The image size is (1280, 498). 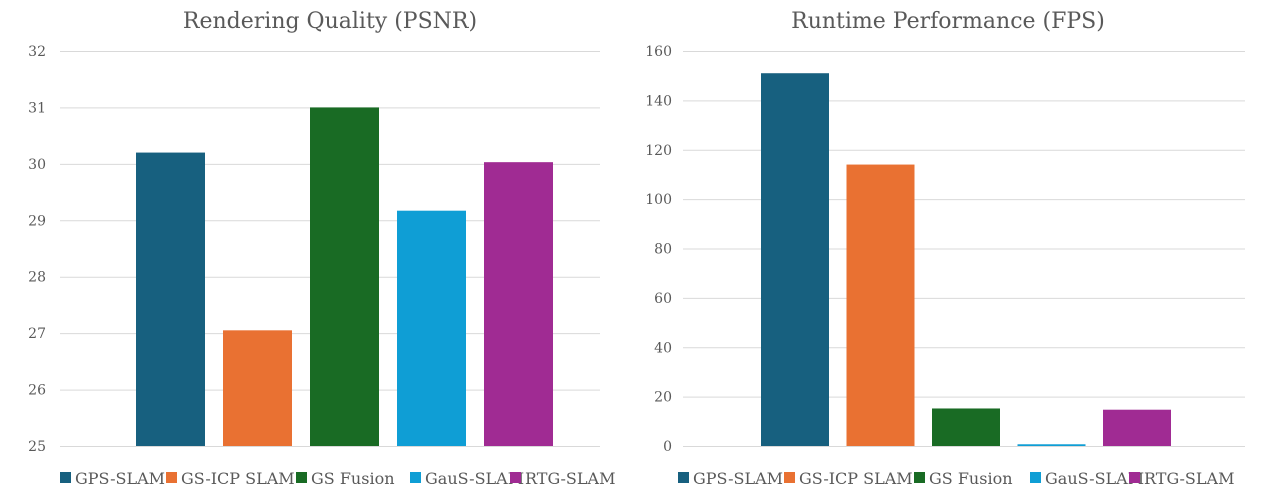 I want to click on y-tick-label: 26, so click(x=37, y=391).